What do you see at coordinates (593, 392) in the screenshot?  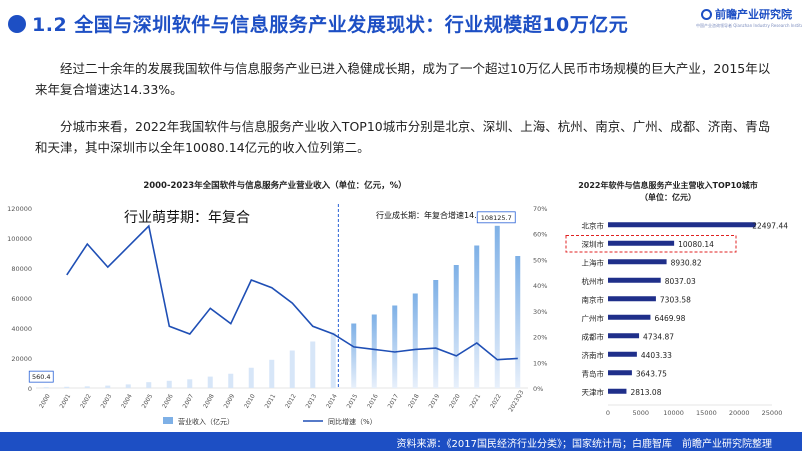 I see `city-label: 天津市` at bounding box center [593, 392].